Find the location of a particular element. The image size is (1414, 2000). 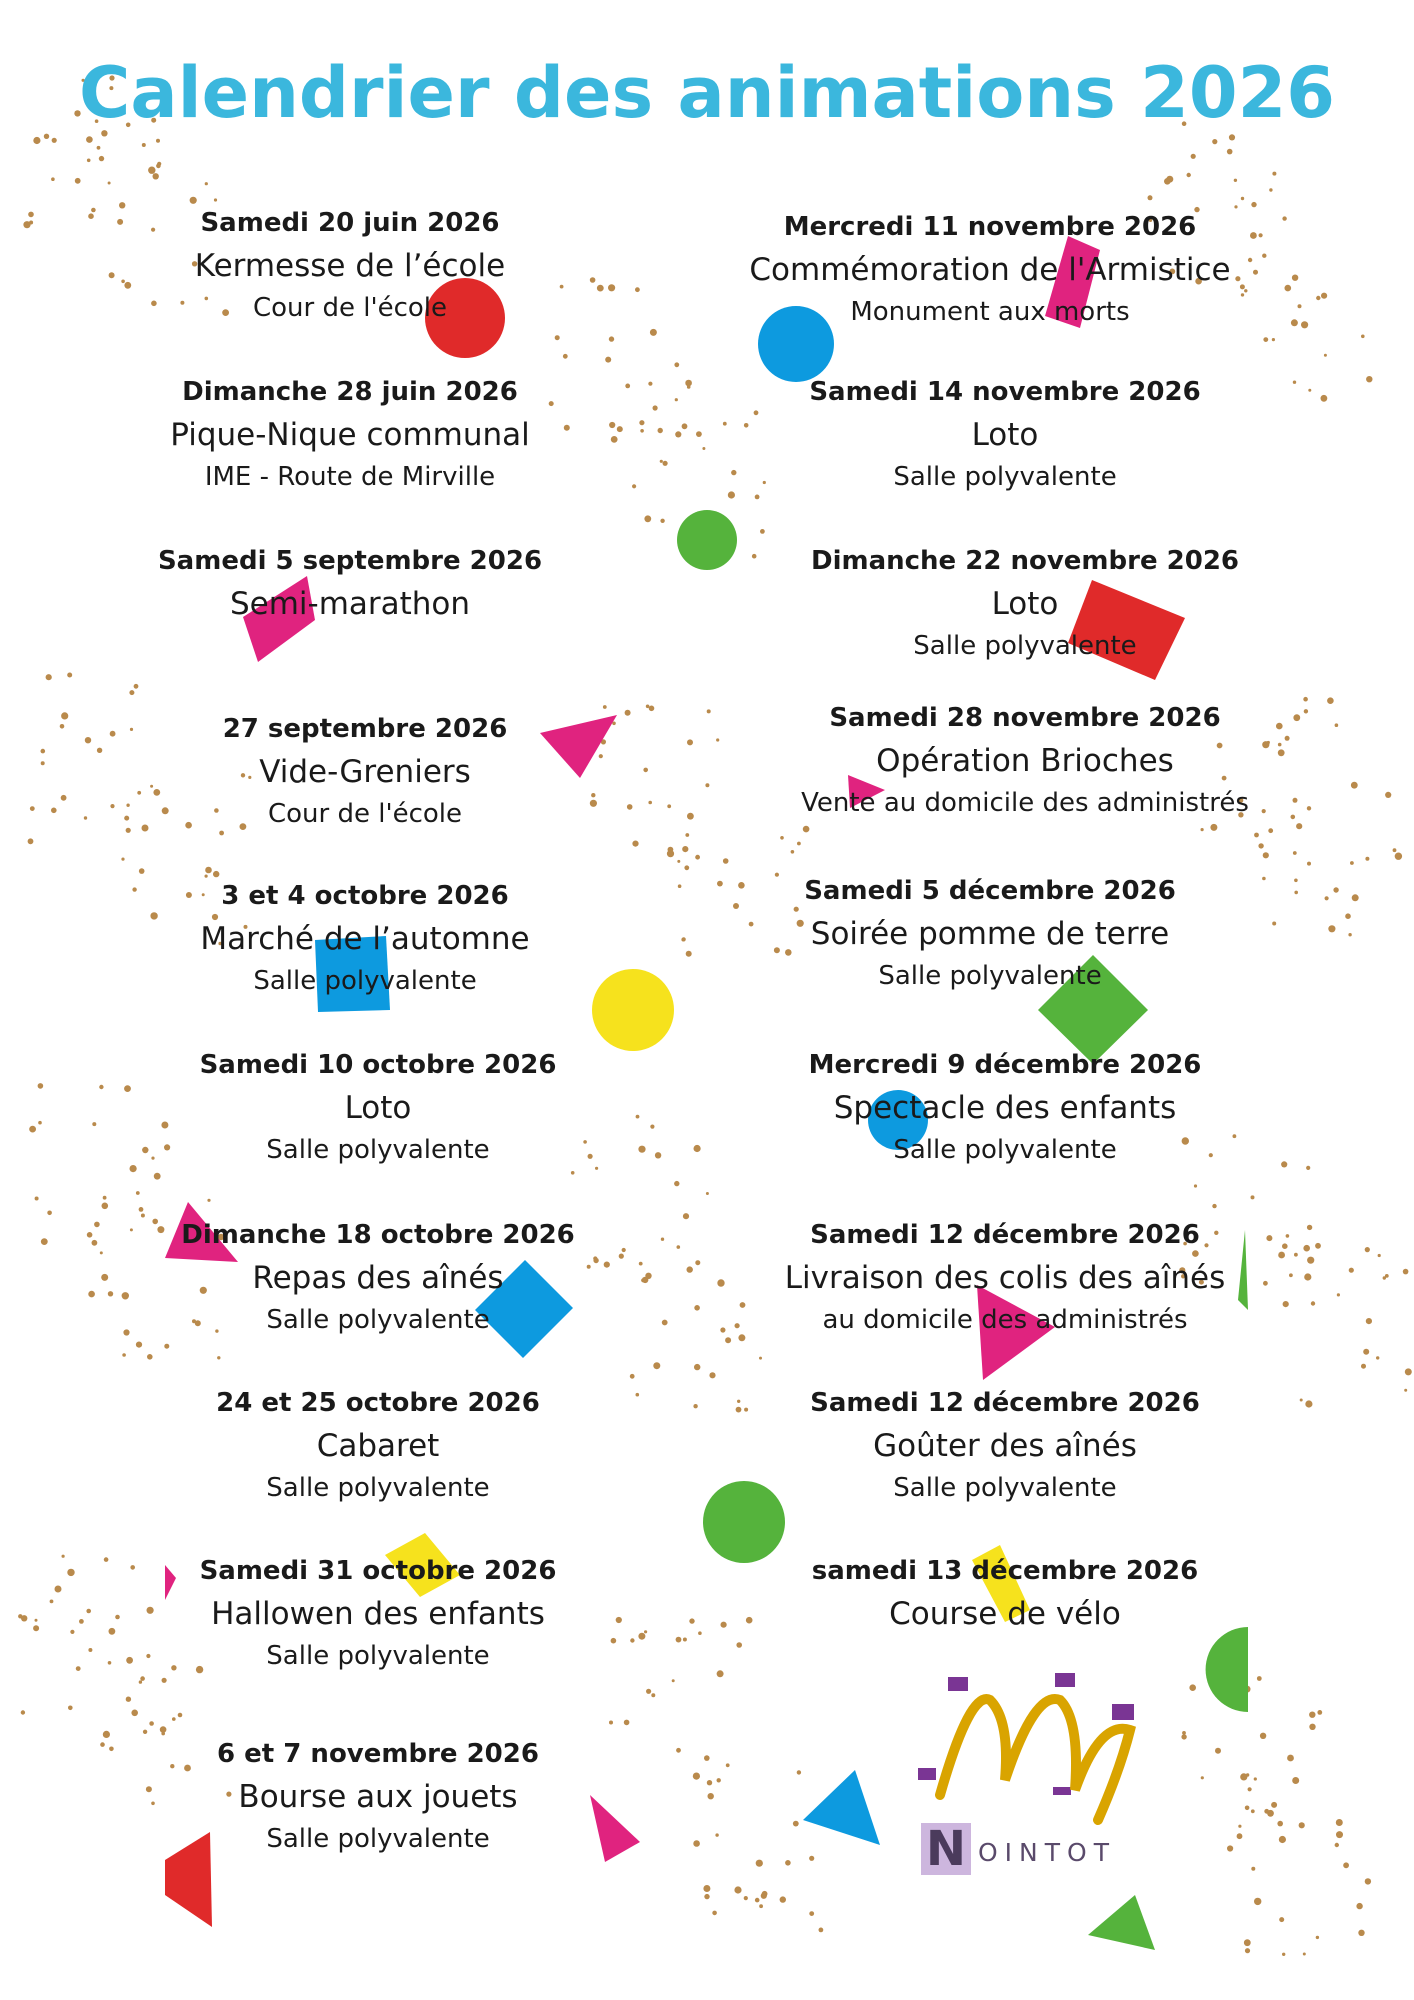

logo-mark is located at coordinates (1027, 1749).